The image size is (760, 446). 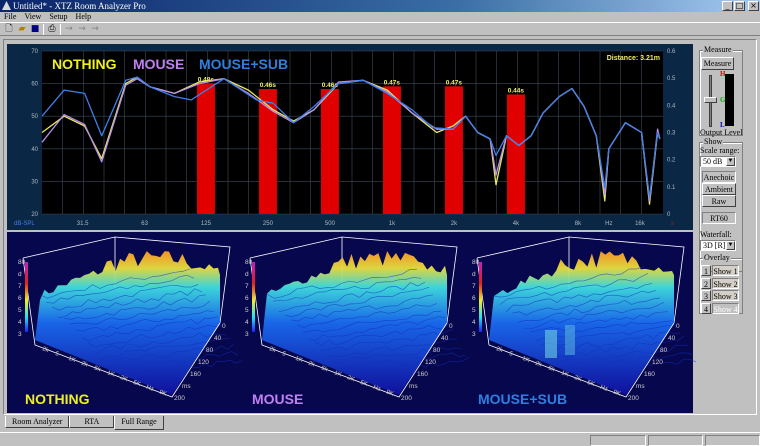 What do you see at coordinates (92, 422) in the screenshot?
I see `tab-rta: RTA` at bounding box center [92, 422].